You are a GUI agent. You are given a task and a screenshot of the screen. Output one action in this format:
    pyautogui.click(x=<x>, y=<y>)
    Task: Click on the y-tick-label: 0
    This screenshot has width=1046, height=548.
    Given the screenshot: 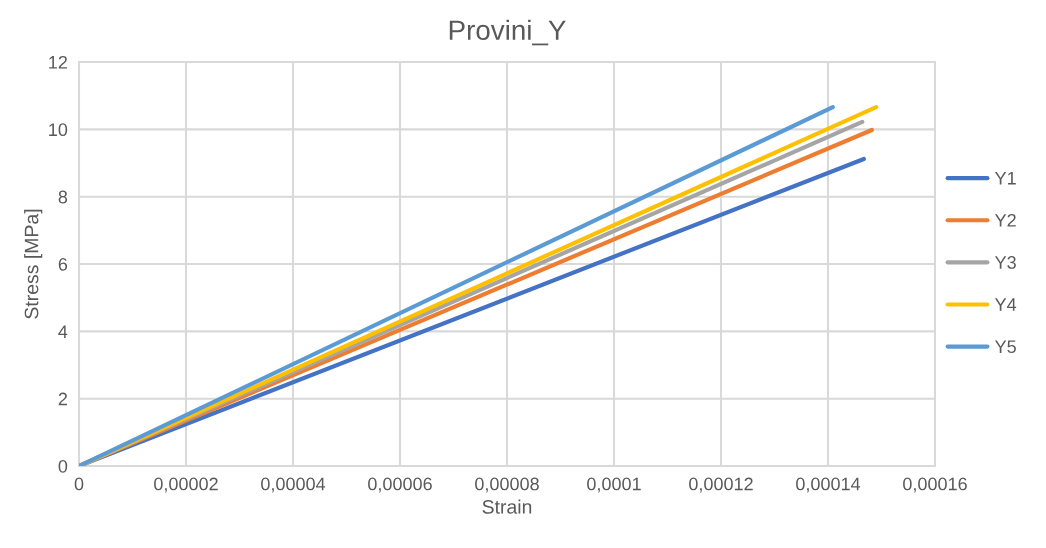 What is the action you would take?
    pyautogui.click(x=63, y=466)
    